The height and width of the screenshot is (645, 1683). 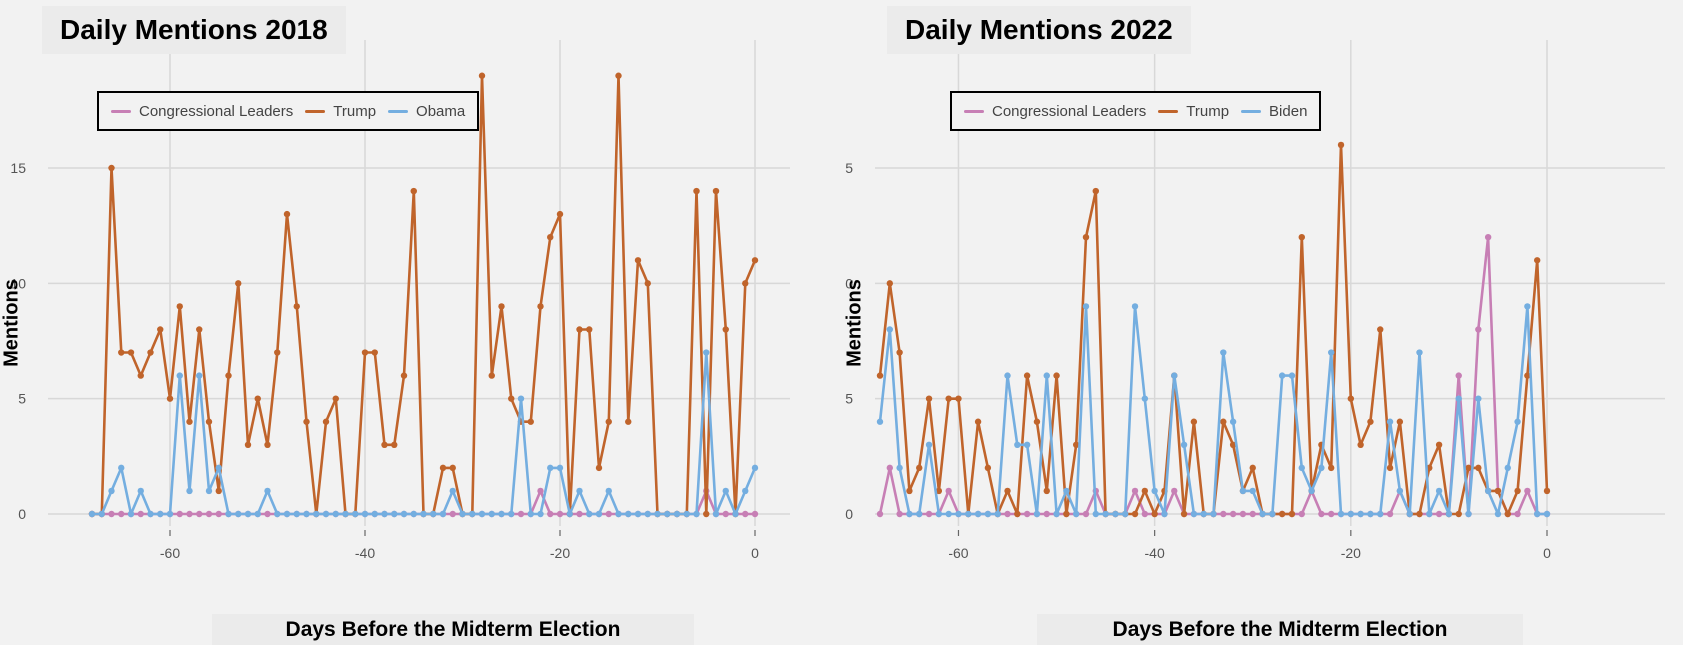 I want to click on legend-item-biden-2022: Biden, so click(x=1274, y=111).